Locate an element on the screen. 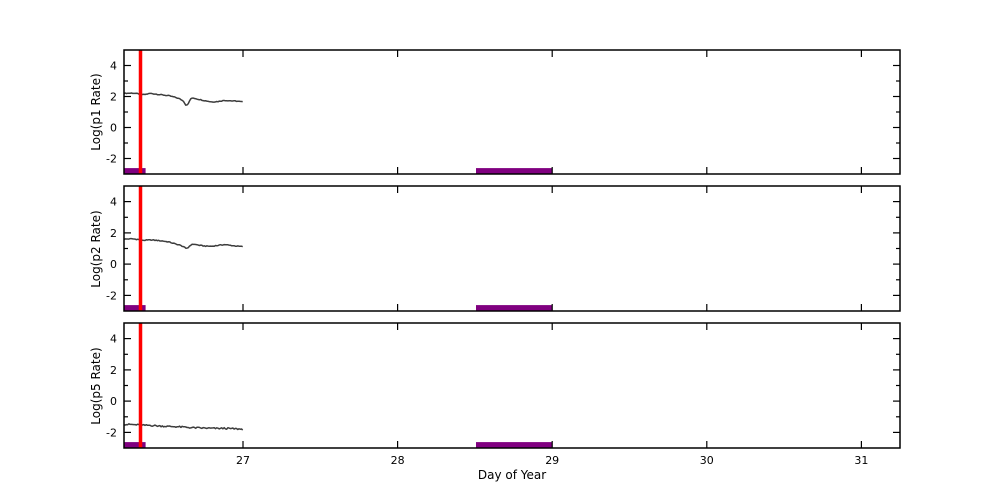 The width and height of the screenshot is (1000, 500). x-tick-label: 31 is located at coordinates (861, 460).